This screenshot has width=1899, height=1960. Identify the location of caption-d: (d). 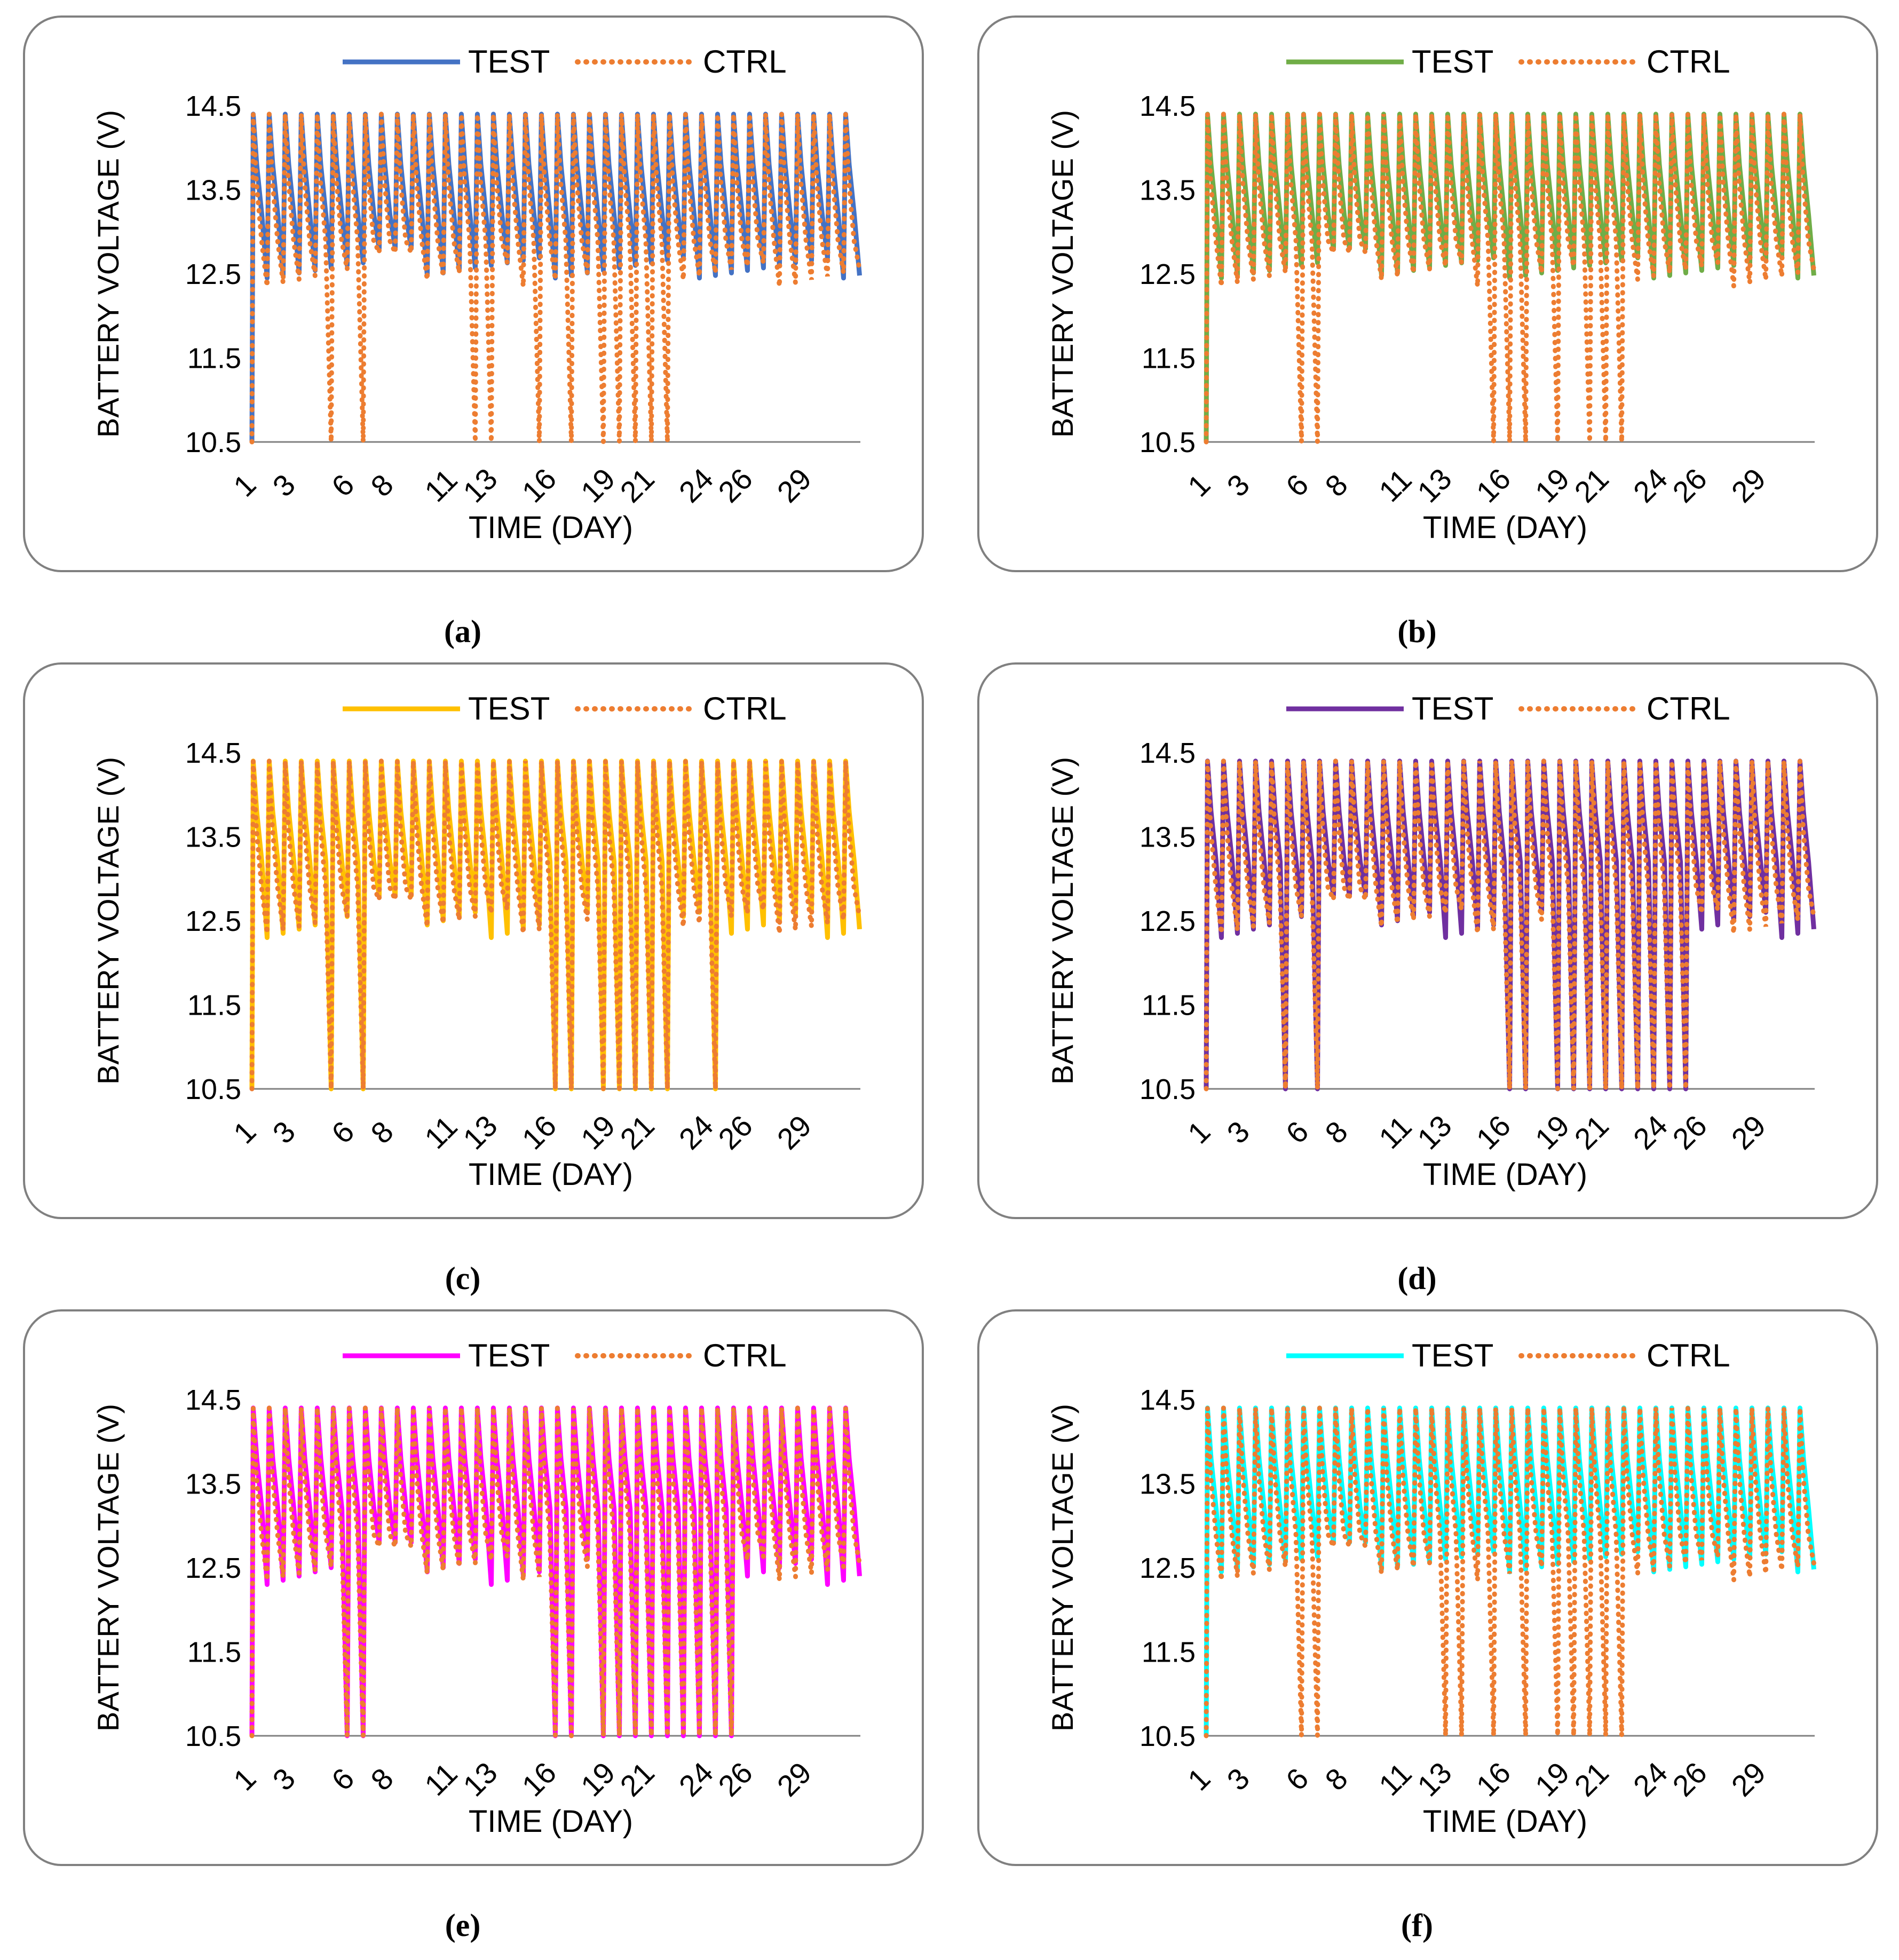
(1416, 1278).